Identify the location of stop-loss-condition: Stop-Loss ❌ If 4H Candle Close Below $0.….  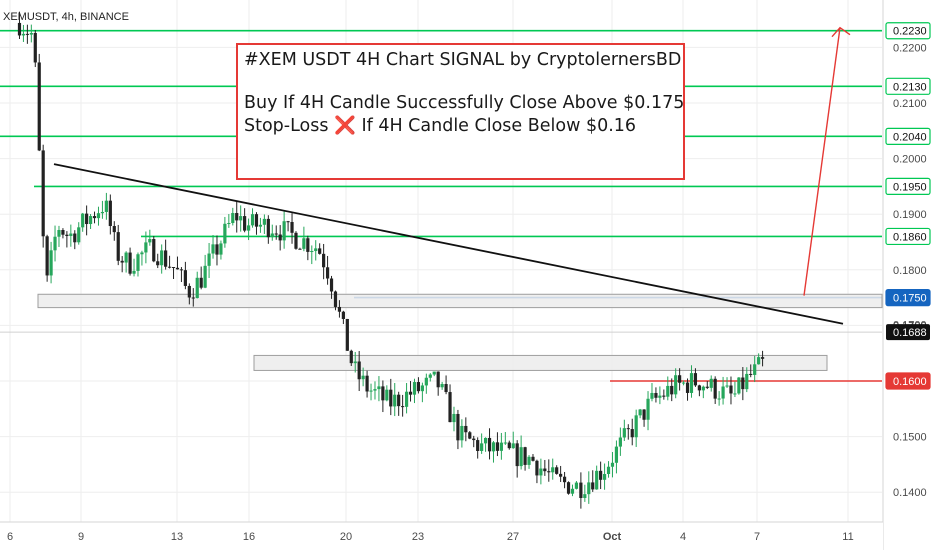
(463, 126).